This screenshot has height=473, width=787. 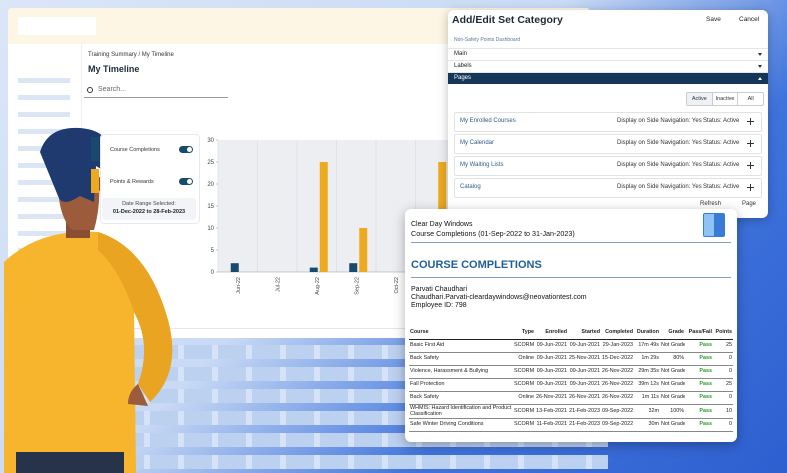 What do you see at coordinates (189, 149) in the screenshot?
I see `toggle-knob` at bounding box center [189, 149].